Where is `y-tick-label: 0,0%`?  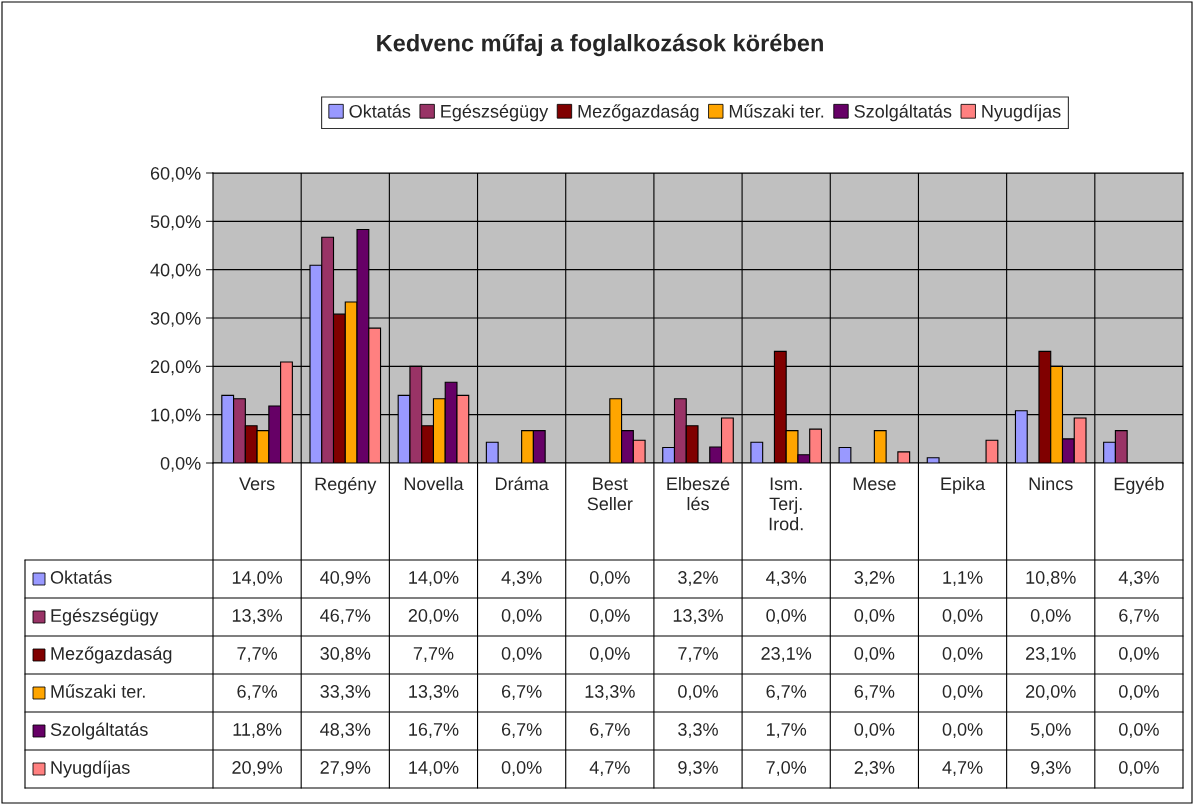
y-tick-label: 0,0% is located at coordinates (180, 464).